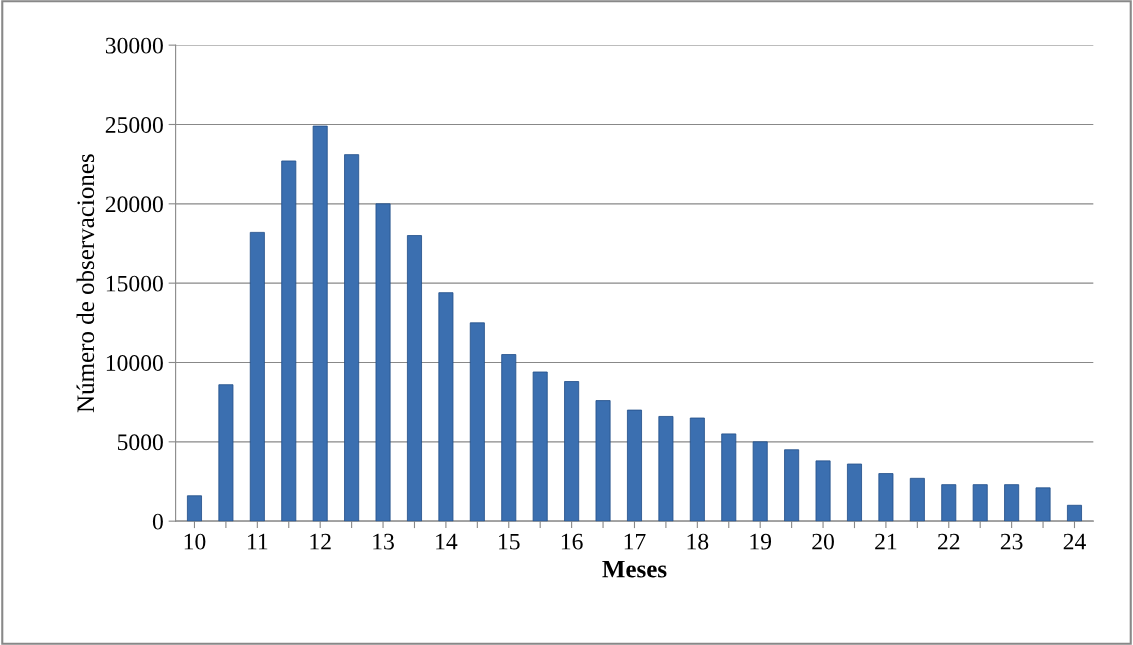 This screenshot has height=645, width=1133. What do you see at coordinates (447, 541) in the screenshot?
I see `x-tick-label: 14` at bounding box center [447, 541].